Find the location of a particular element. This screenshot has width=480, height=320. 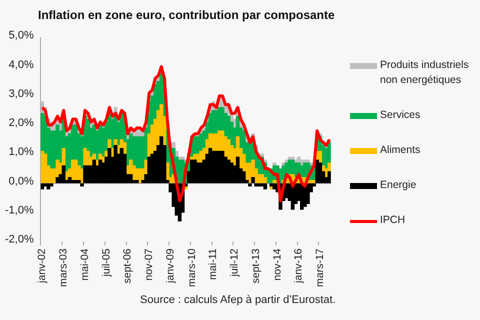

legend-label: Produits industriels non energétiques is located at coordinates (425, 73).